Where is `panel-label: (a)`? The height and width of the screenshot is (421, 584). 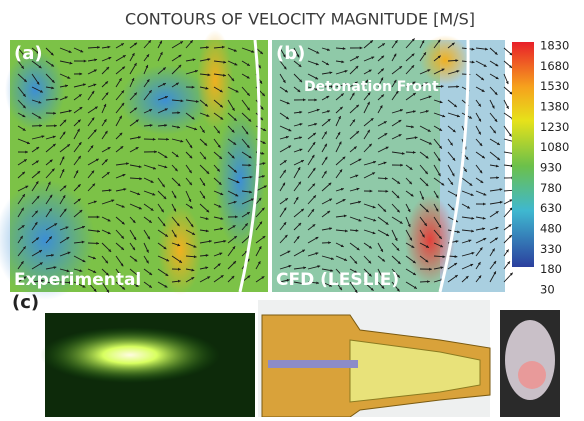 panel-label: (a) is located at coordinates (28, 53).